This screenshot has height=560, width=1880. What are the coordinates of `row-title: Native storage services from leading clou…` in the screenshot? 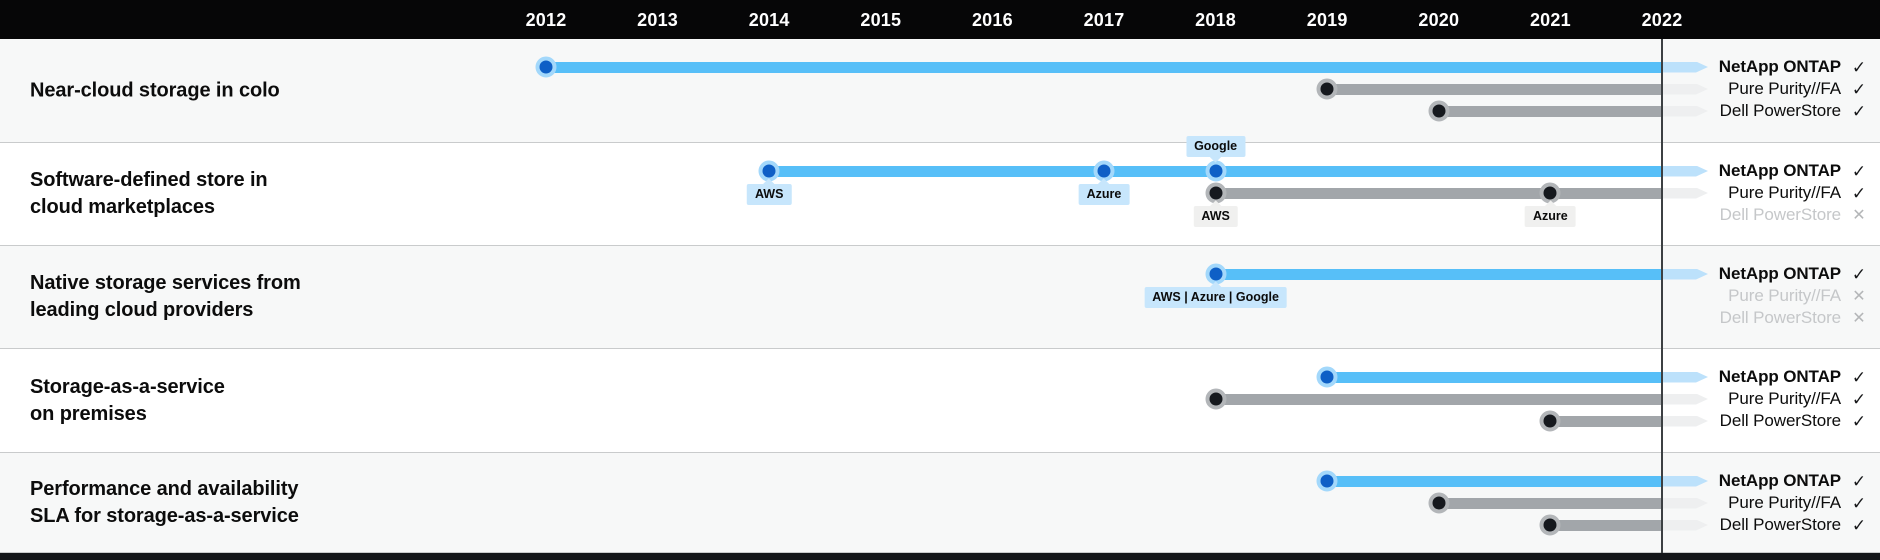 It's located at (165, 297).